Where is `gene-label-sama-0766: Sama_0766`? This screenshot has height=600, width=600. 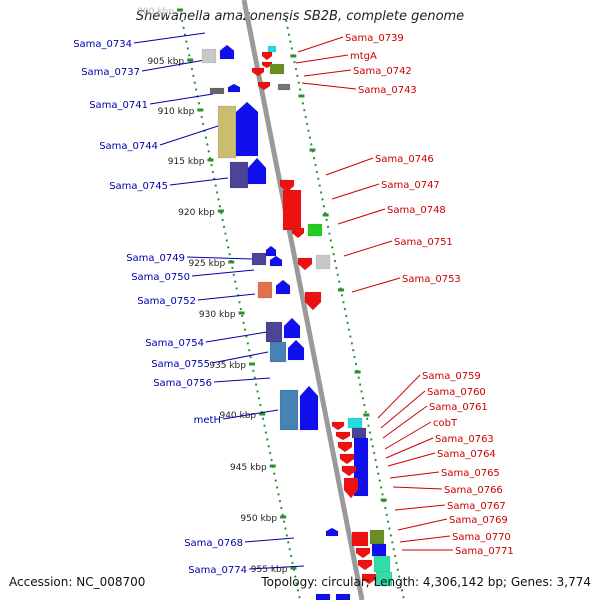
gene-label-sama-0766: Sama_0766 is located at coordinates (473, 490).